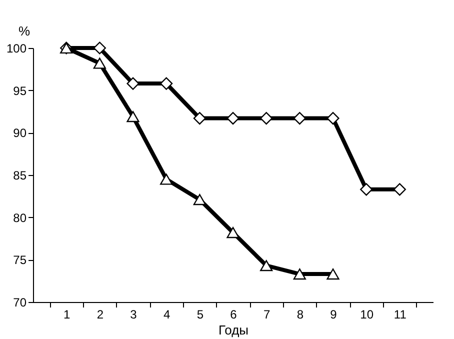  What do you see at coordinates (20, 217) in the screenshot?
I see `y-tick-label: 80` at bounding box center [20, 217].